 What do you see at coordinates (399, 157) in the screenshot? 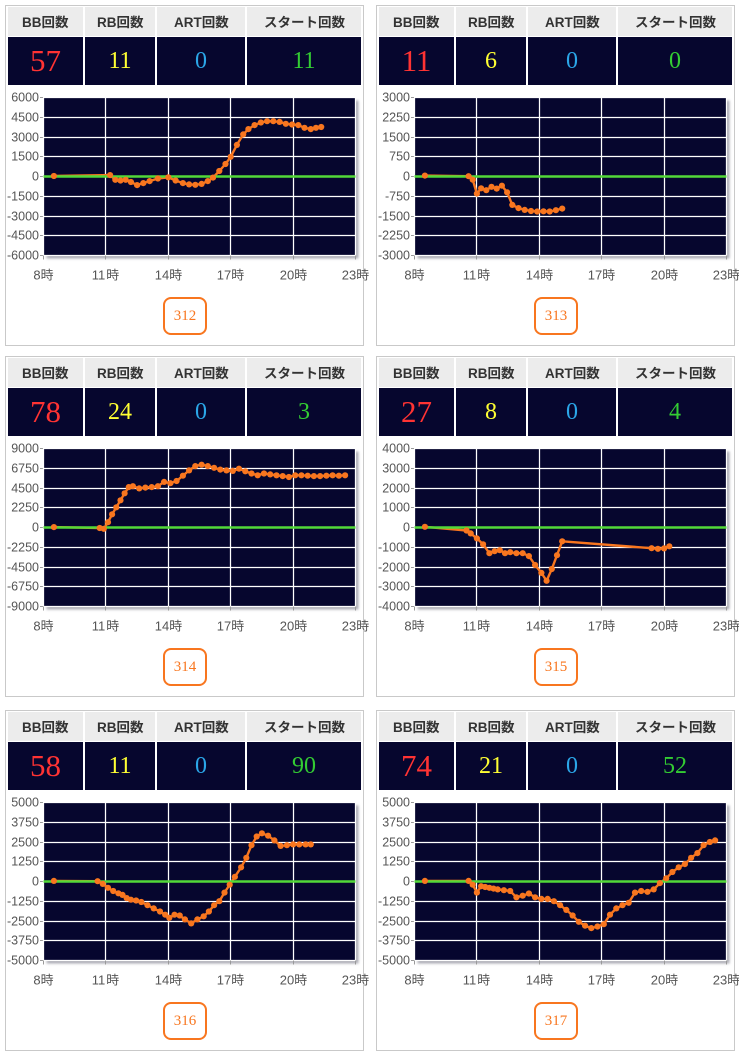
I see `svg-text: 750` at bounding box center [399, 157].